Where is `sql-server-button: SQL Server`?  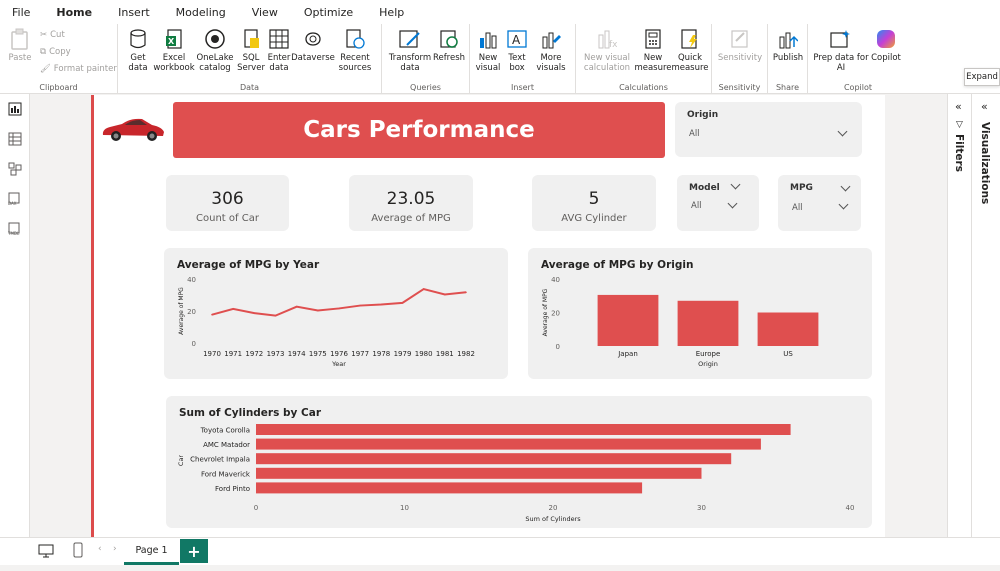 sql-server-button: SQL Server is located at coordinates (251, 50).